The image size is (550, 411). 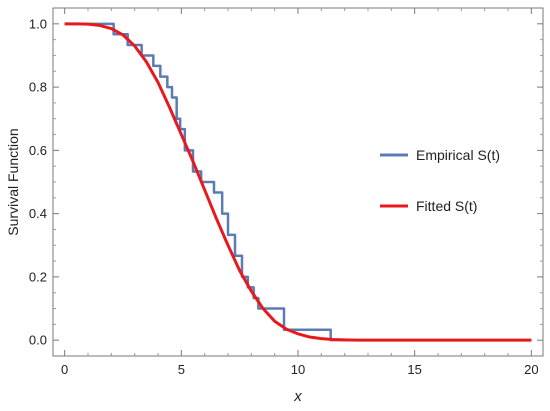 What do you see at coordinates (458, 155) in the screenshot?
I see `legend-label-empirical: Empirical S(t)` at bounding box center [458, 155].